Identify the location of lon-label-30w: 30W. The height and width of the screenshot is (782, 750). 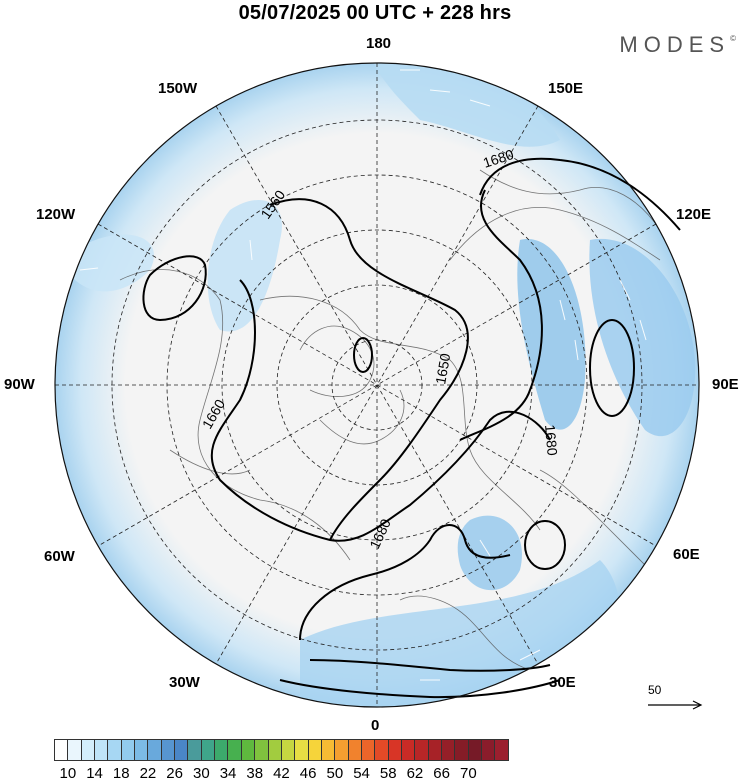
(184, 682).